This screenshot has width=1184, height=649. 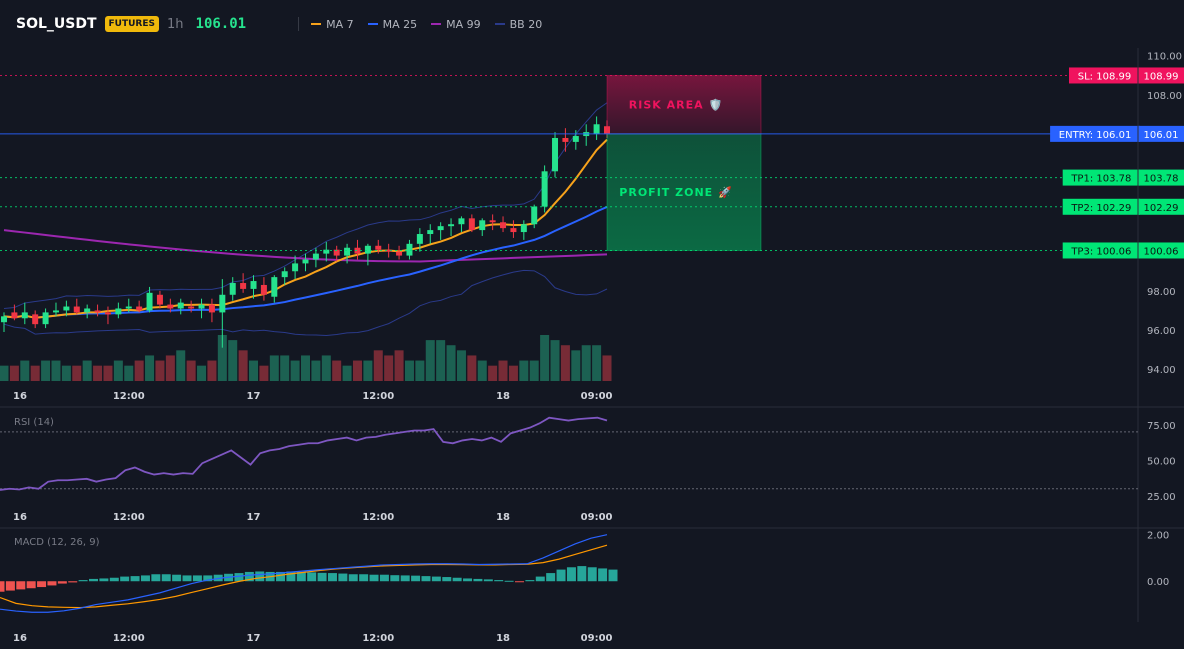 What do you see at coordinates (56, 24) in the screenshot?
I see `symbol-name: SOL_USDT` at bounding box center [56, 24].